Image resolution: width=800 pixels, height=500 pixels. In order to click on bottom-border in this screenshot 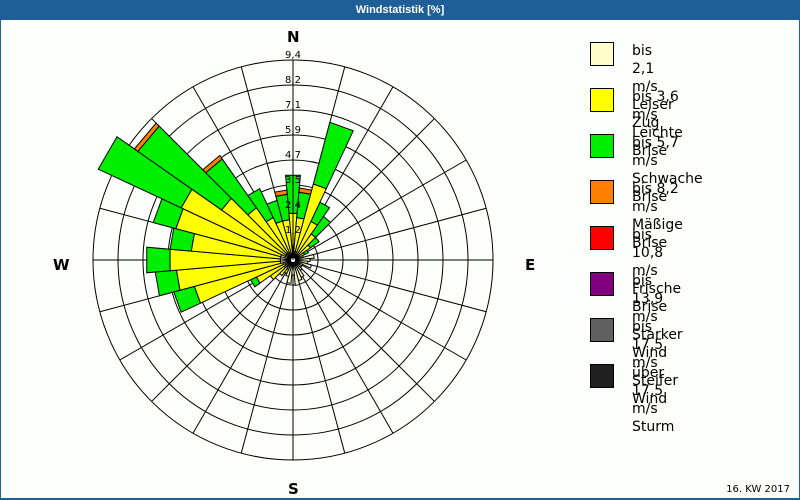, I will do `click(400, 499)`.